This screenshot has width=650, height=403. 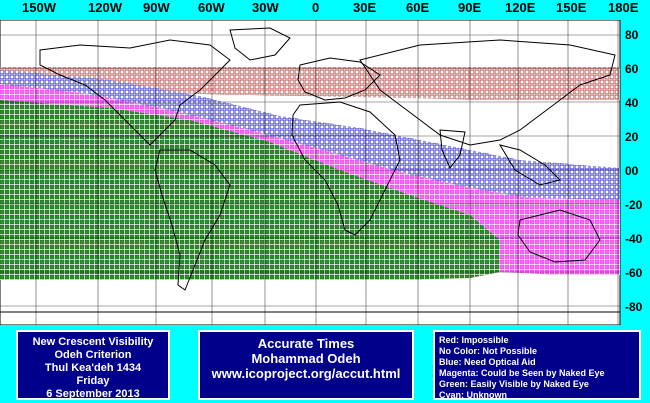 I want to click on info-month: Thul Kea'deh 1434, so click(x=93, y=368).